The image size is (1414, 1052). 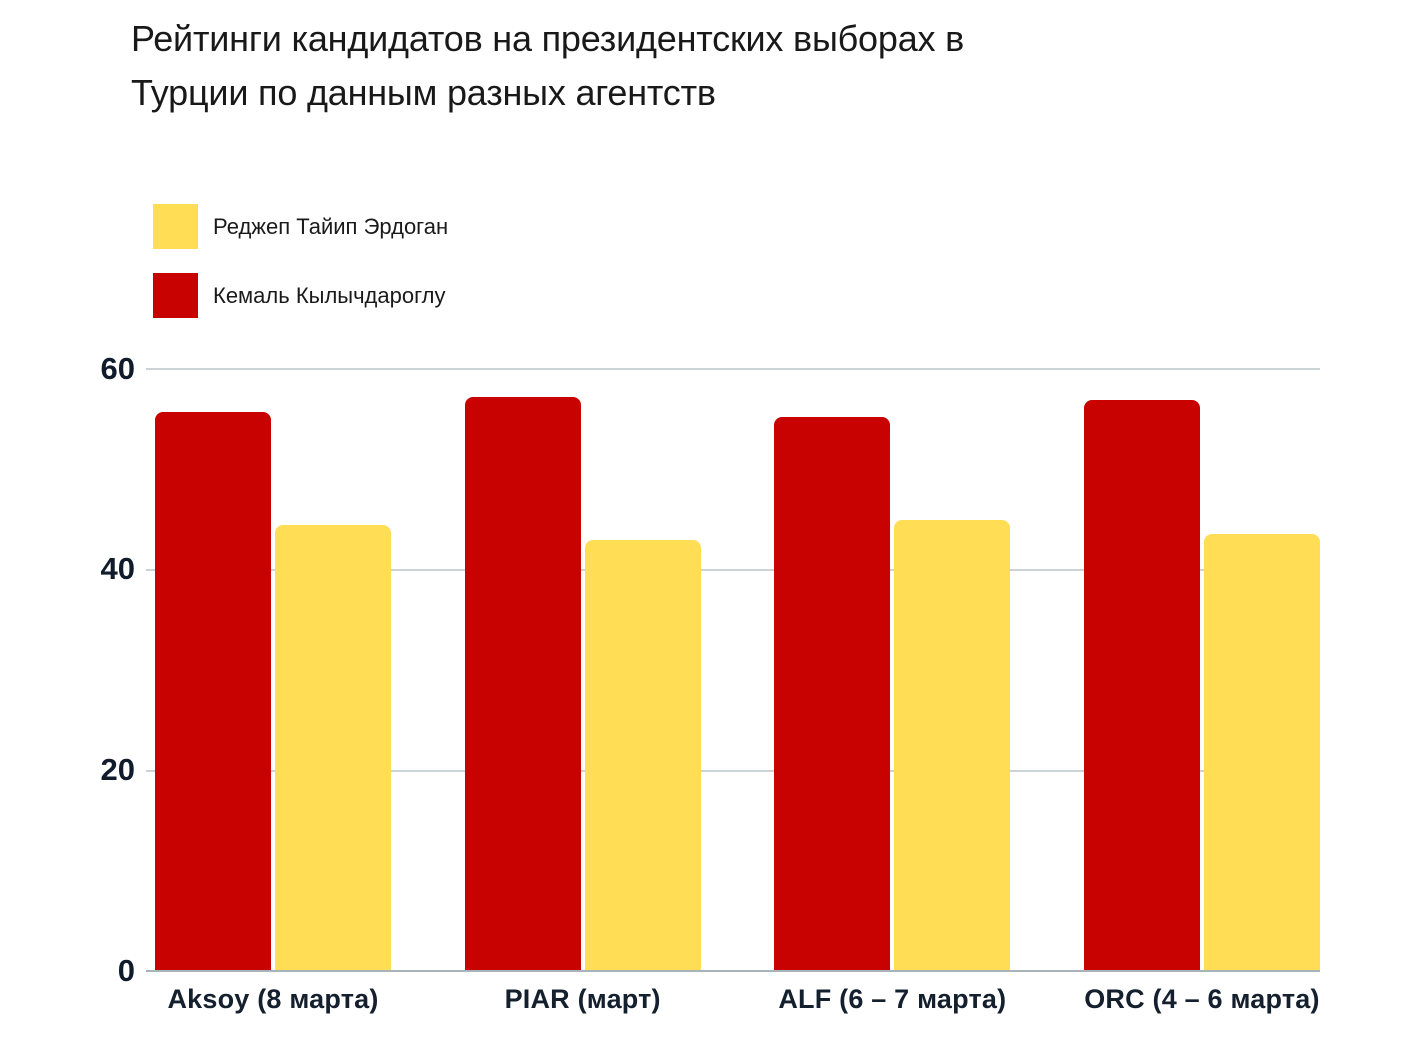 What do you see at coordinates (733, 971) in the screenshot?
I see `x-axis-line` at bounding box center [733, 971].